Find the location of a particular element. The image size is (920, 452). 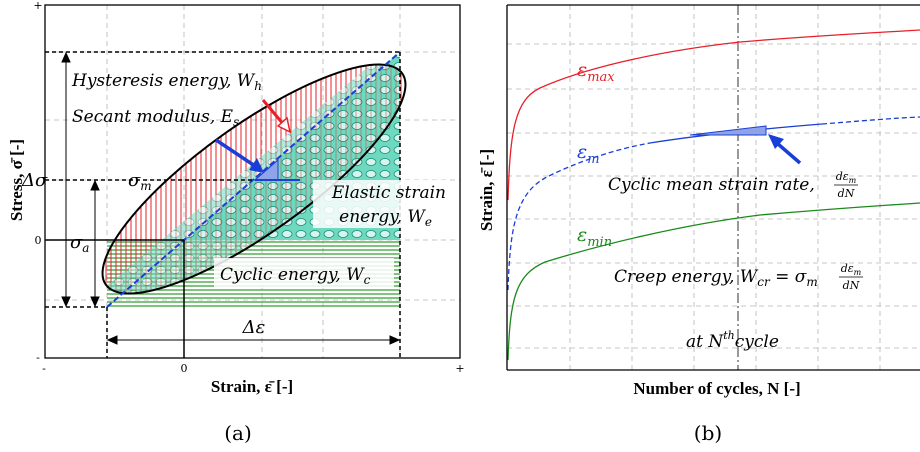

sigma-m-label: σm is located at coordinates (140, 181).